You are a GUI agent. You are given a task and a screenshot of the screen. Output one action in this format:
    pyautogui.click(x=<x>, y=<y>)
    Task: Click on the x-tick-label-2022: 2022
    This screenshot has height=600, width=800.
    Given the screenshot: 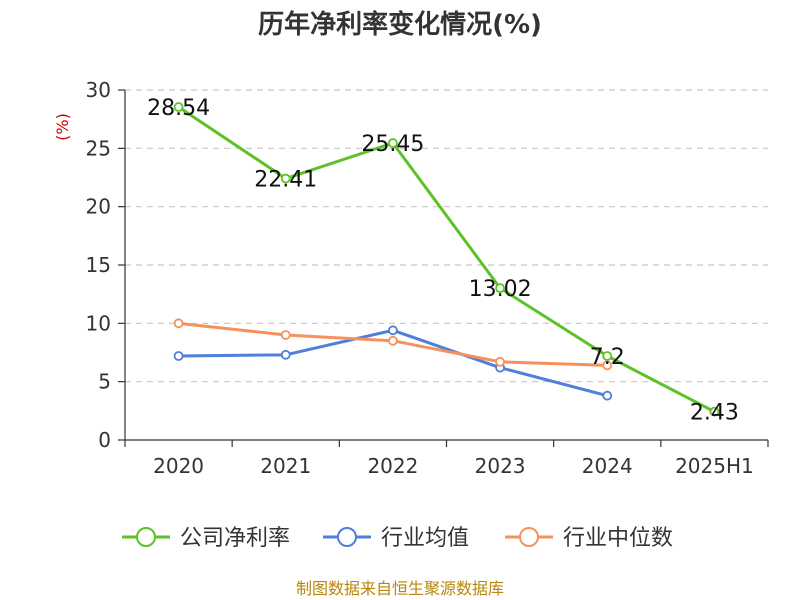 What is the action you would take?
    pyautogui.click(x=392, y=466)
    